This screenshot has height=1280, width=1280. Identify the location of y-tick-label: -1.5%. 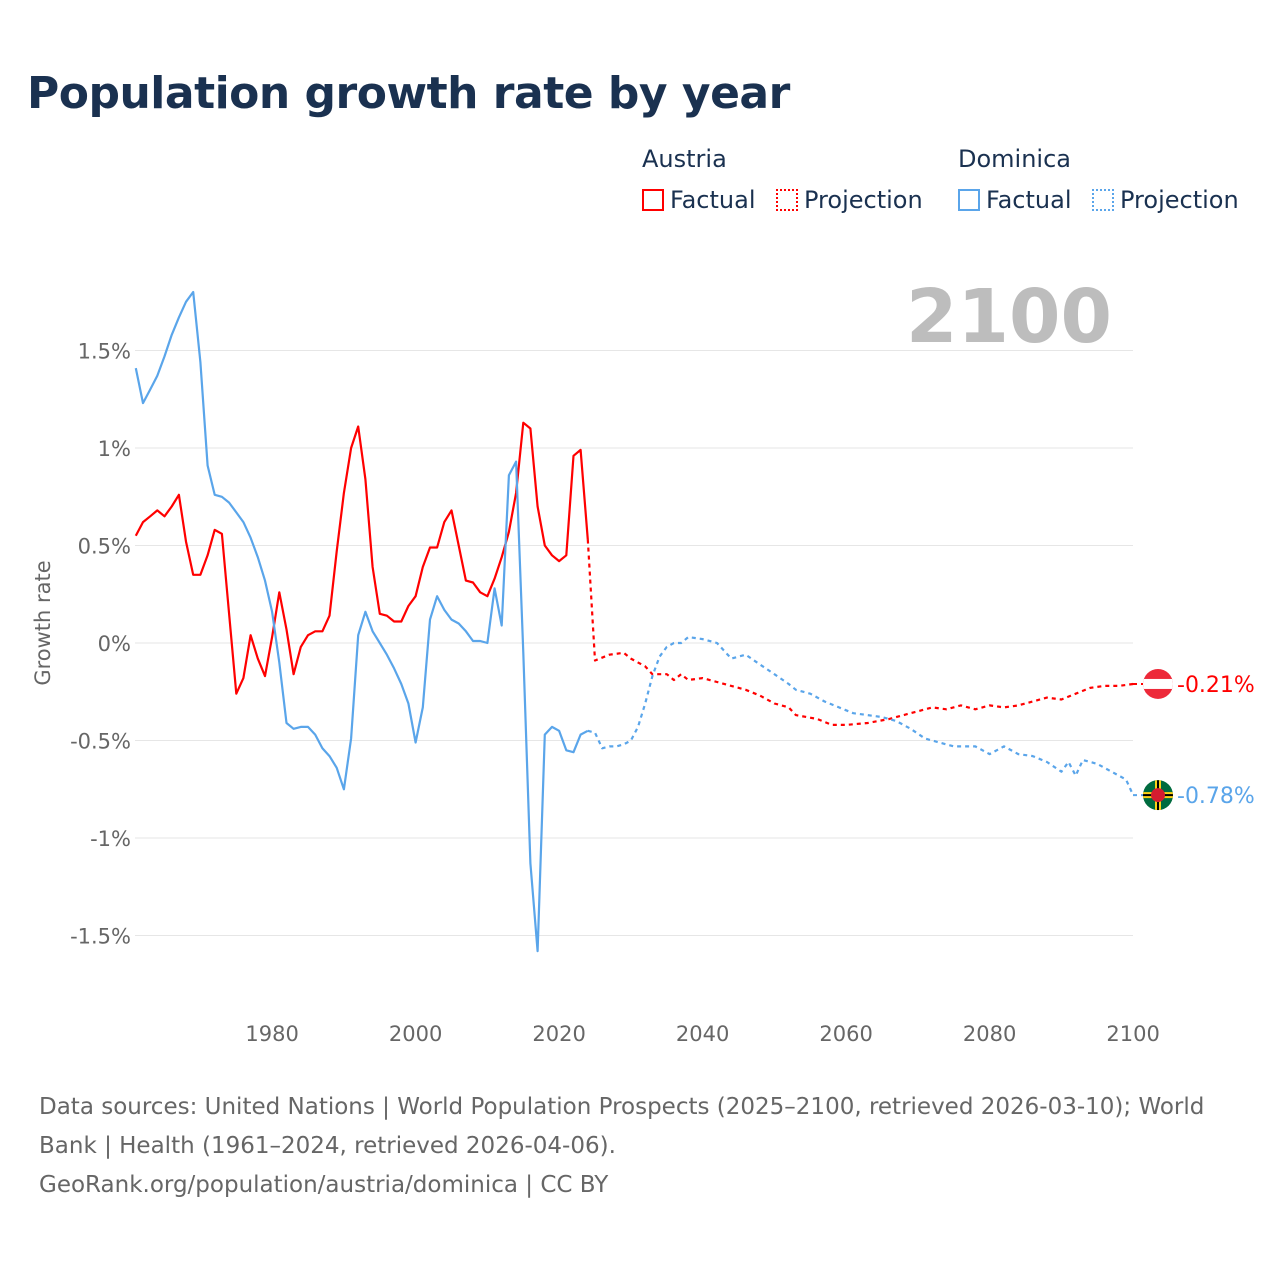
(100, 937).